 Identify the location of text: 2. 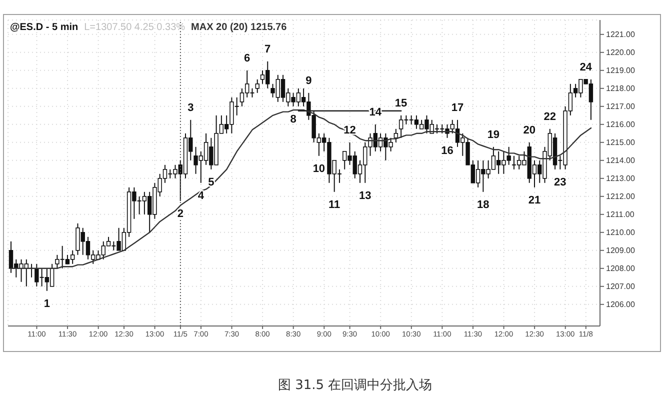
(180, 214).